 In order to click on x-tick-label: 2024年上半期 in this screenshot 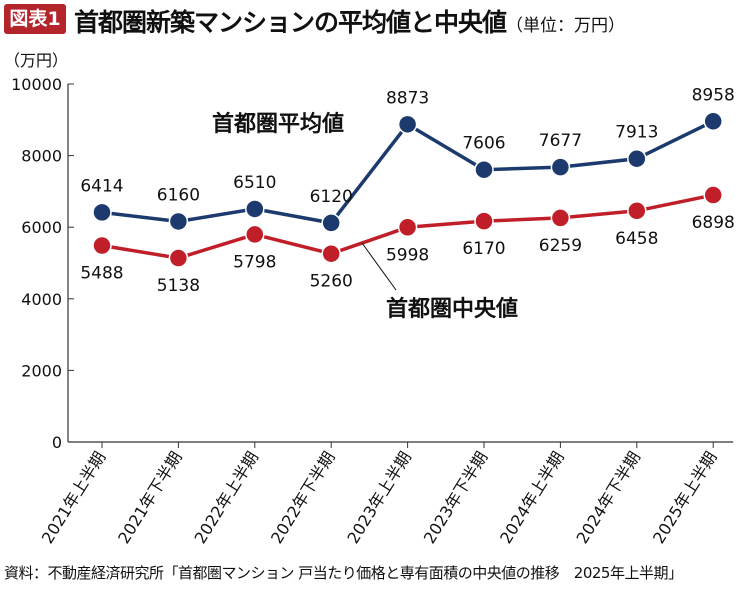, I will do `click(532, 497)`.